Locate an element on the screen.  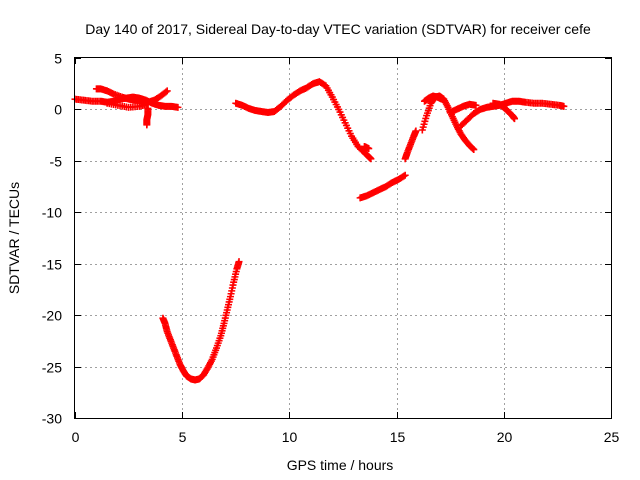
y-tick-label: -10 is located at coordinates (52, 213).